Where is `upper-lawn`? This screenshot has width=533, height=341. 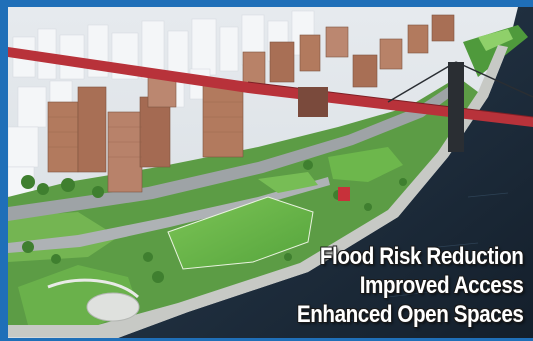 upper-lawn is located at coordinates (365, 164).